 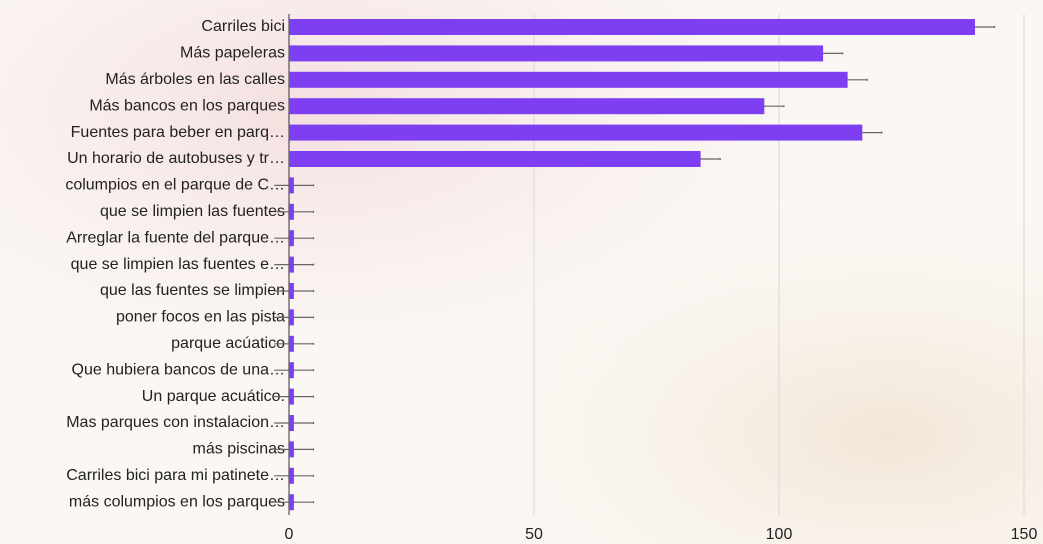 What do you see at coordinates (534, 534) in the screenshot?
I see `x-tick-label: 50` at bounding box center [534, 534].